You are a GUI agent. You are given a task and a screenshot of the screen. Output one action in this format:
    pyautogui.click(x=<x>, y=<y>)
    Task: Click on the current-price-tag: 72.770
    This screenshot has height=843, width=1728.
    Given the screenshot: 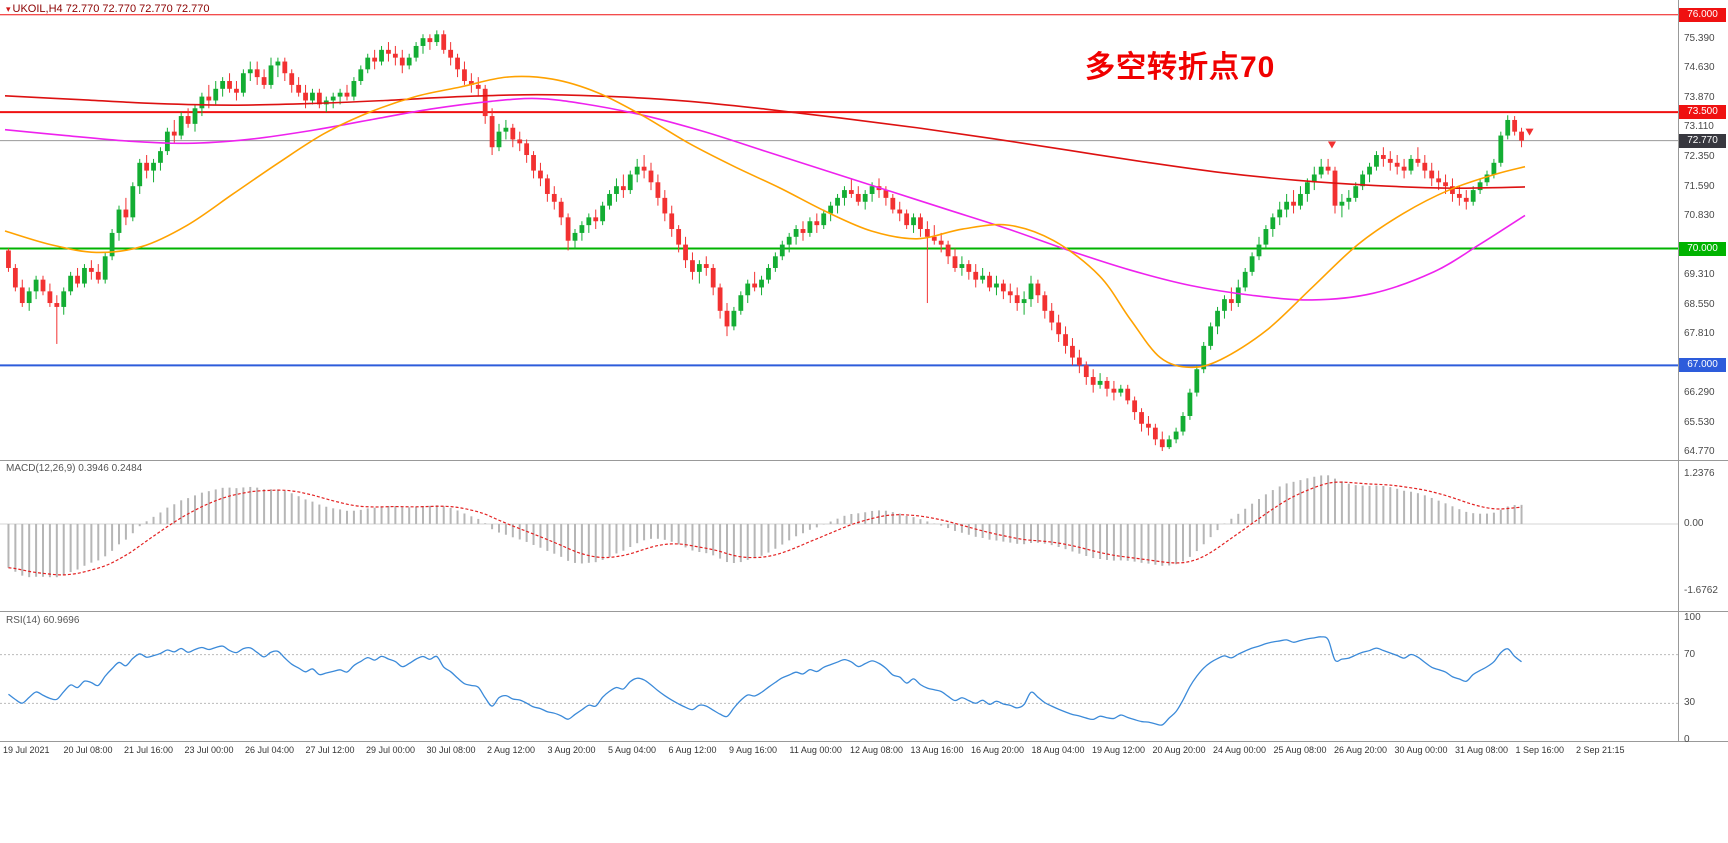 What is the action you would take?
    pyautogui.click(x=1702, y=140)
    